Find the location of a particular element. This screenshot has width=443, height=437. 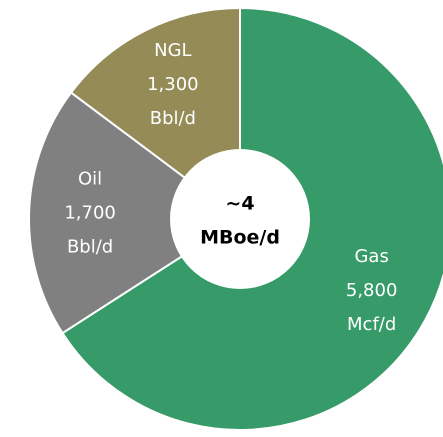

slice-category: Gas is located at coordinates (371, 256).